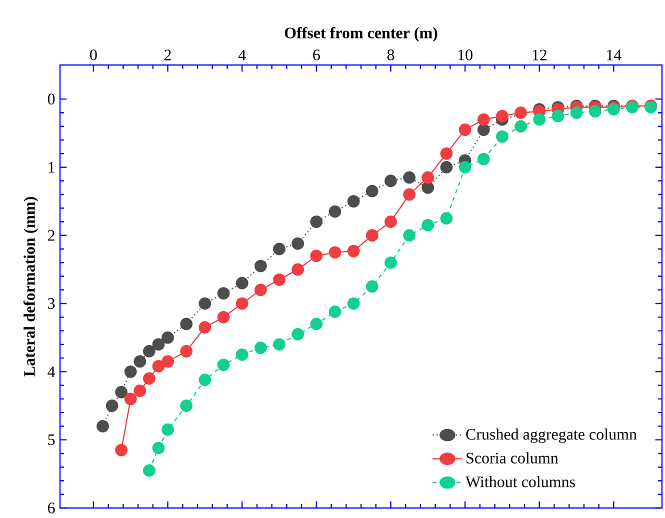 Image resolution: width=665 pixels, height=518 pixels. What do you see at coordinates (167, 55) in the screenshot?
I see `x-tick-label: 2` at bounding box center [167, 55].